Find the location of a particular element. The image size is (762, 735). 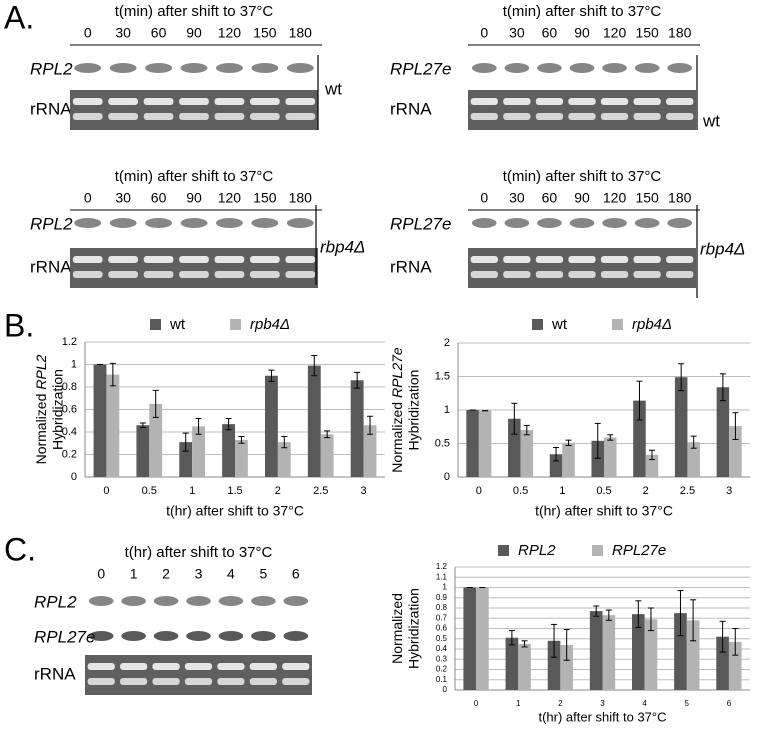

x-tick-label: 1.5 is located at coordinates (234, 491).